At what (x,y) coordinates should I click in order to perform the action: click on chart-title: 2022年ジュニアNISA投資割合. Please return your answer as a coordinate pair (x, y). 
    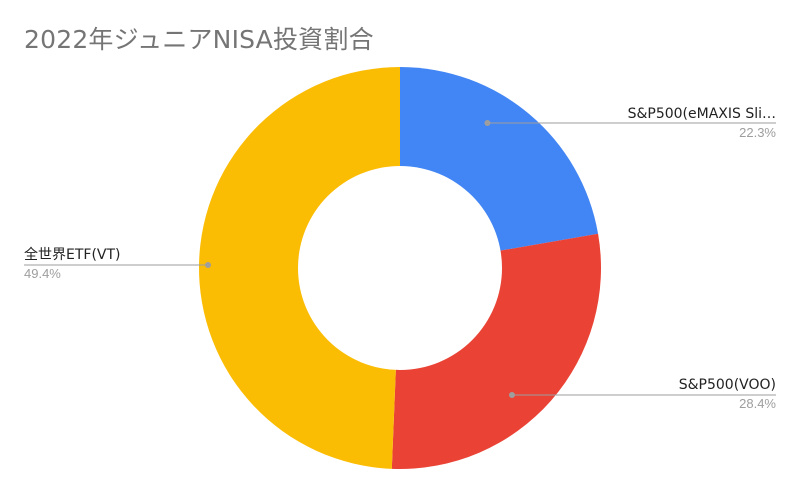
    Looking at the image, I should click on (199, 39).